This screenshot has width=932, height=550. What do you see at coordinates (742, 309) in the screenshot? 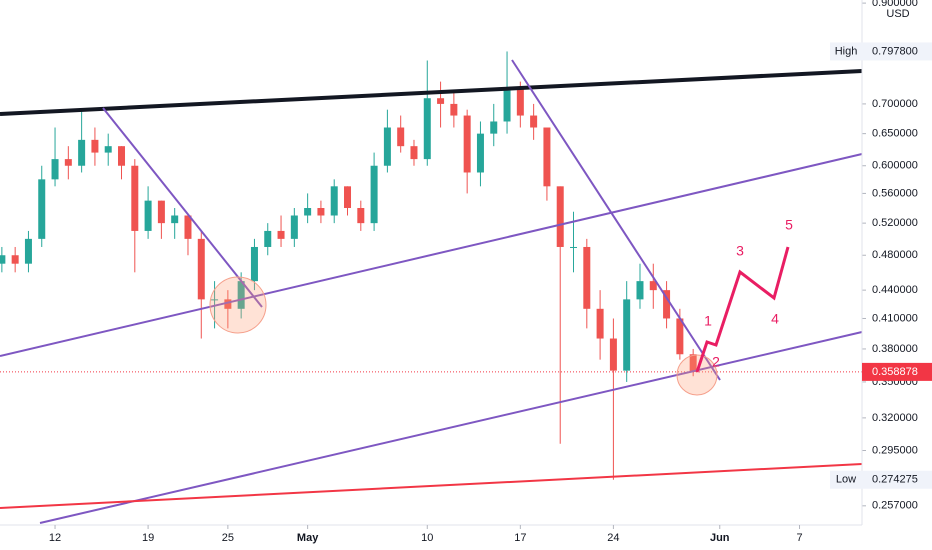
I see `wave-path` at bounding box center [742, 309].